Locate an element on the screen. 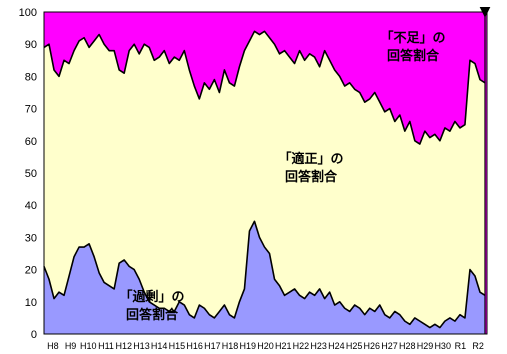 This screenshot has height=354, width=507. x-tick-label: H19 is located at coordinates (248, 346).